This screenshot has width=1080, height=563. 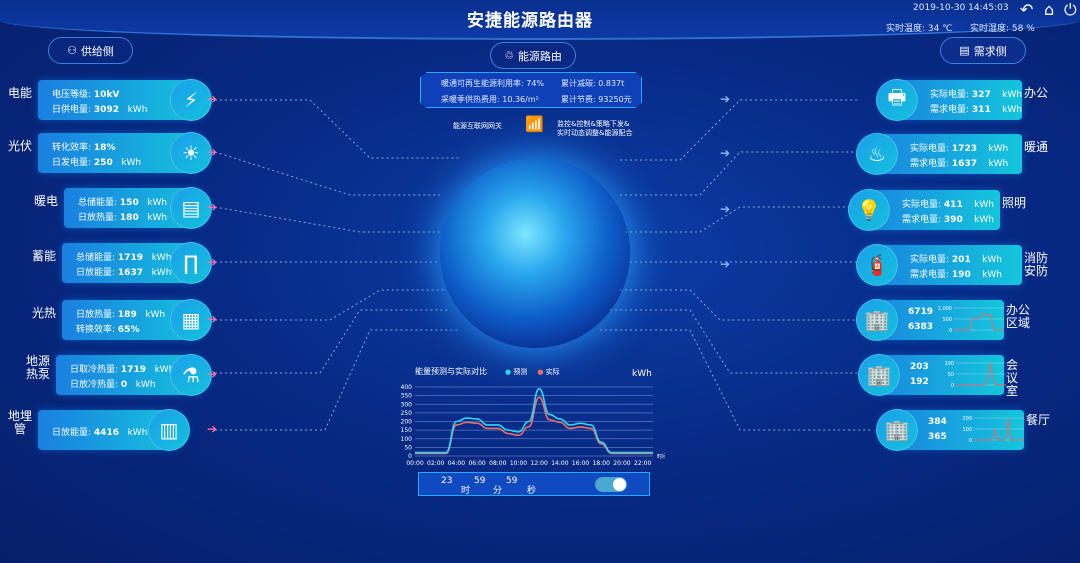 I want to click on y-tick-label: 150, so click(x=407, y=430).